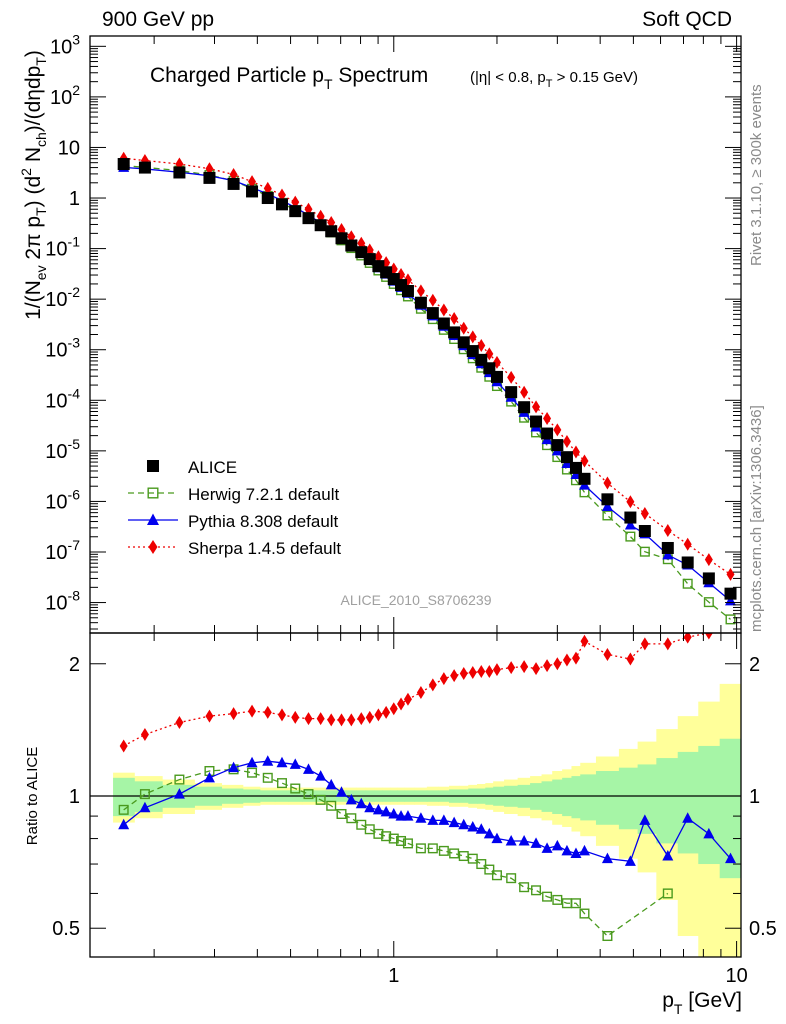  What do you see at coordinates (153, 493) in the screenshot?
I see `legend-marker` at bounding box center [153, 493].